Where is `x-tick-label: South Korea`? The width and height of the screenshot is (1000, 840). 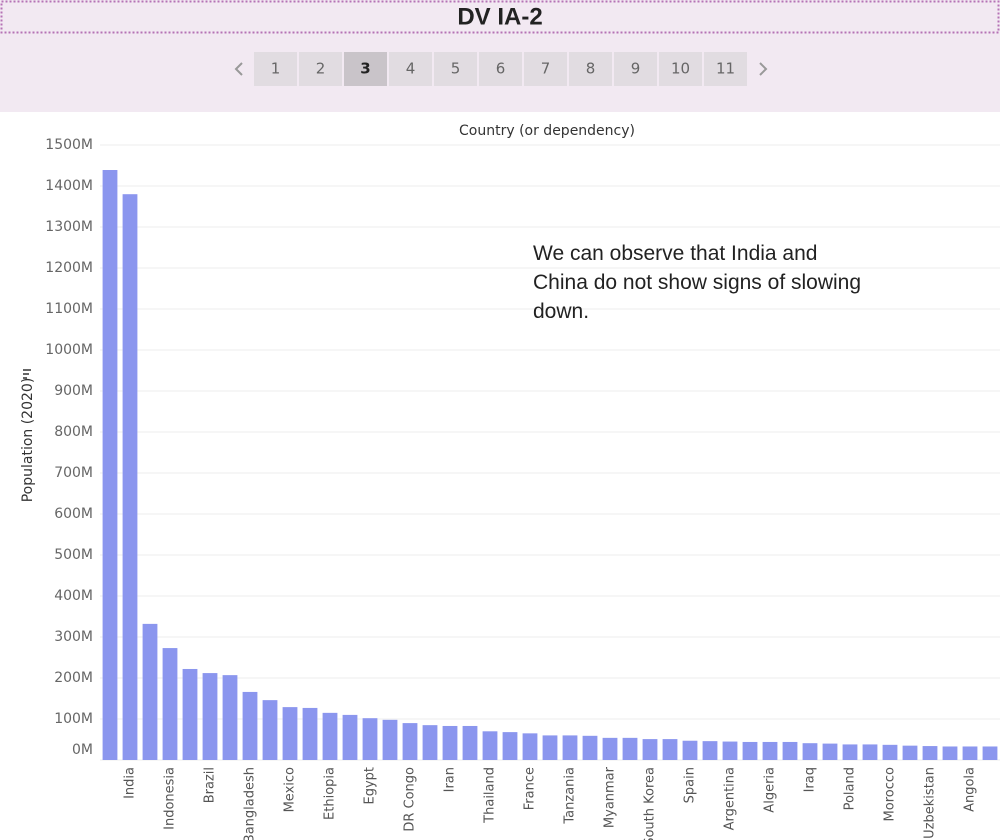
x-tick-label: South Korea is located at coordinates (650, 803).